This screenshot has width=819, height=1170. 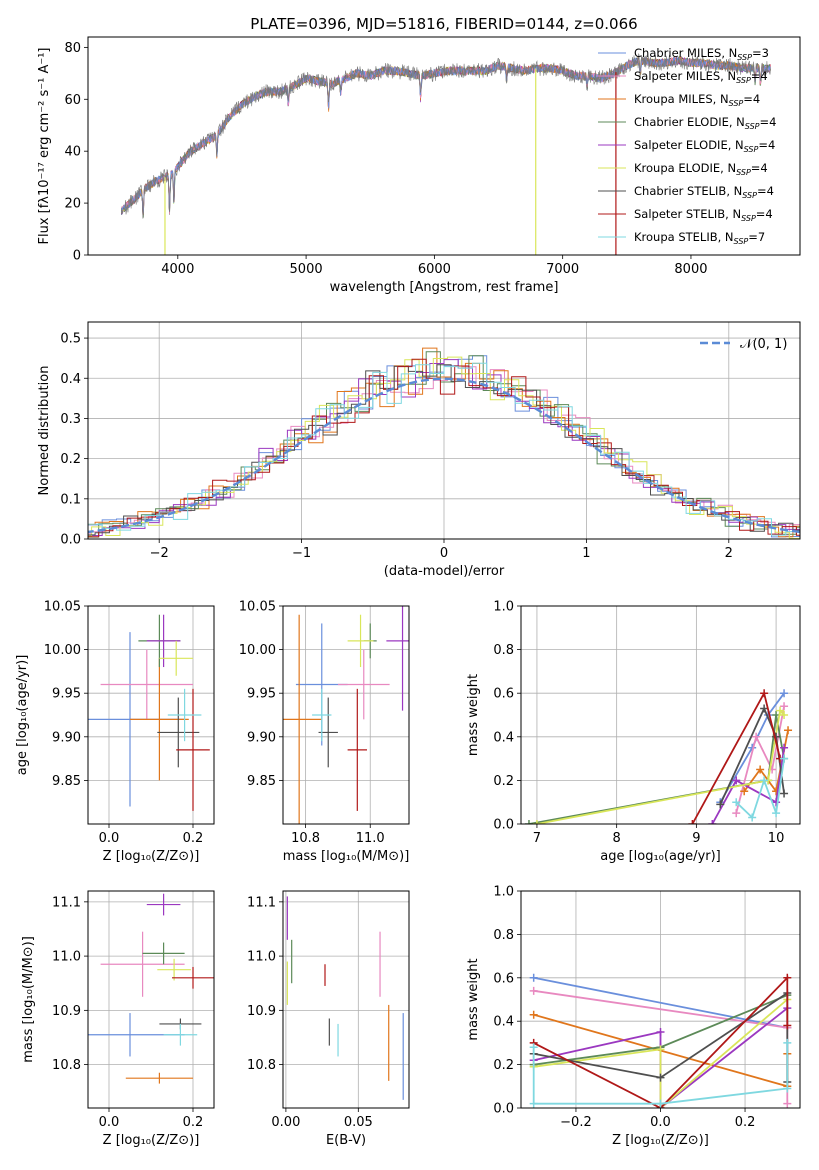 I want to click on errorbar-kroupa-miles, so click(x=159, y=719).